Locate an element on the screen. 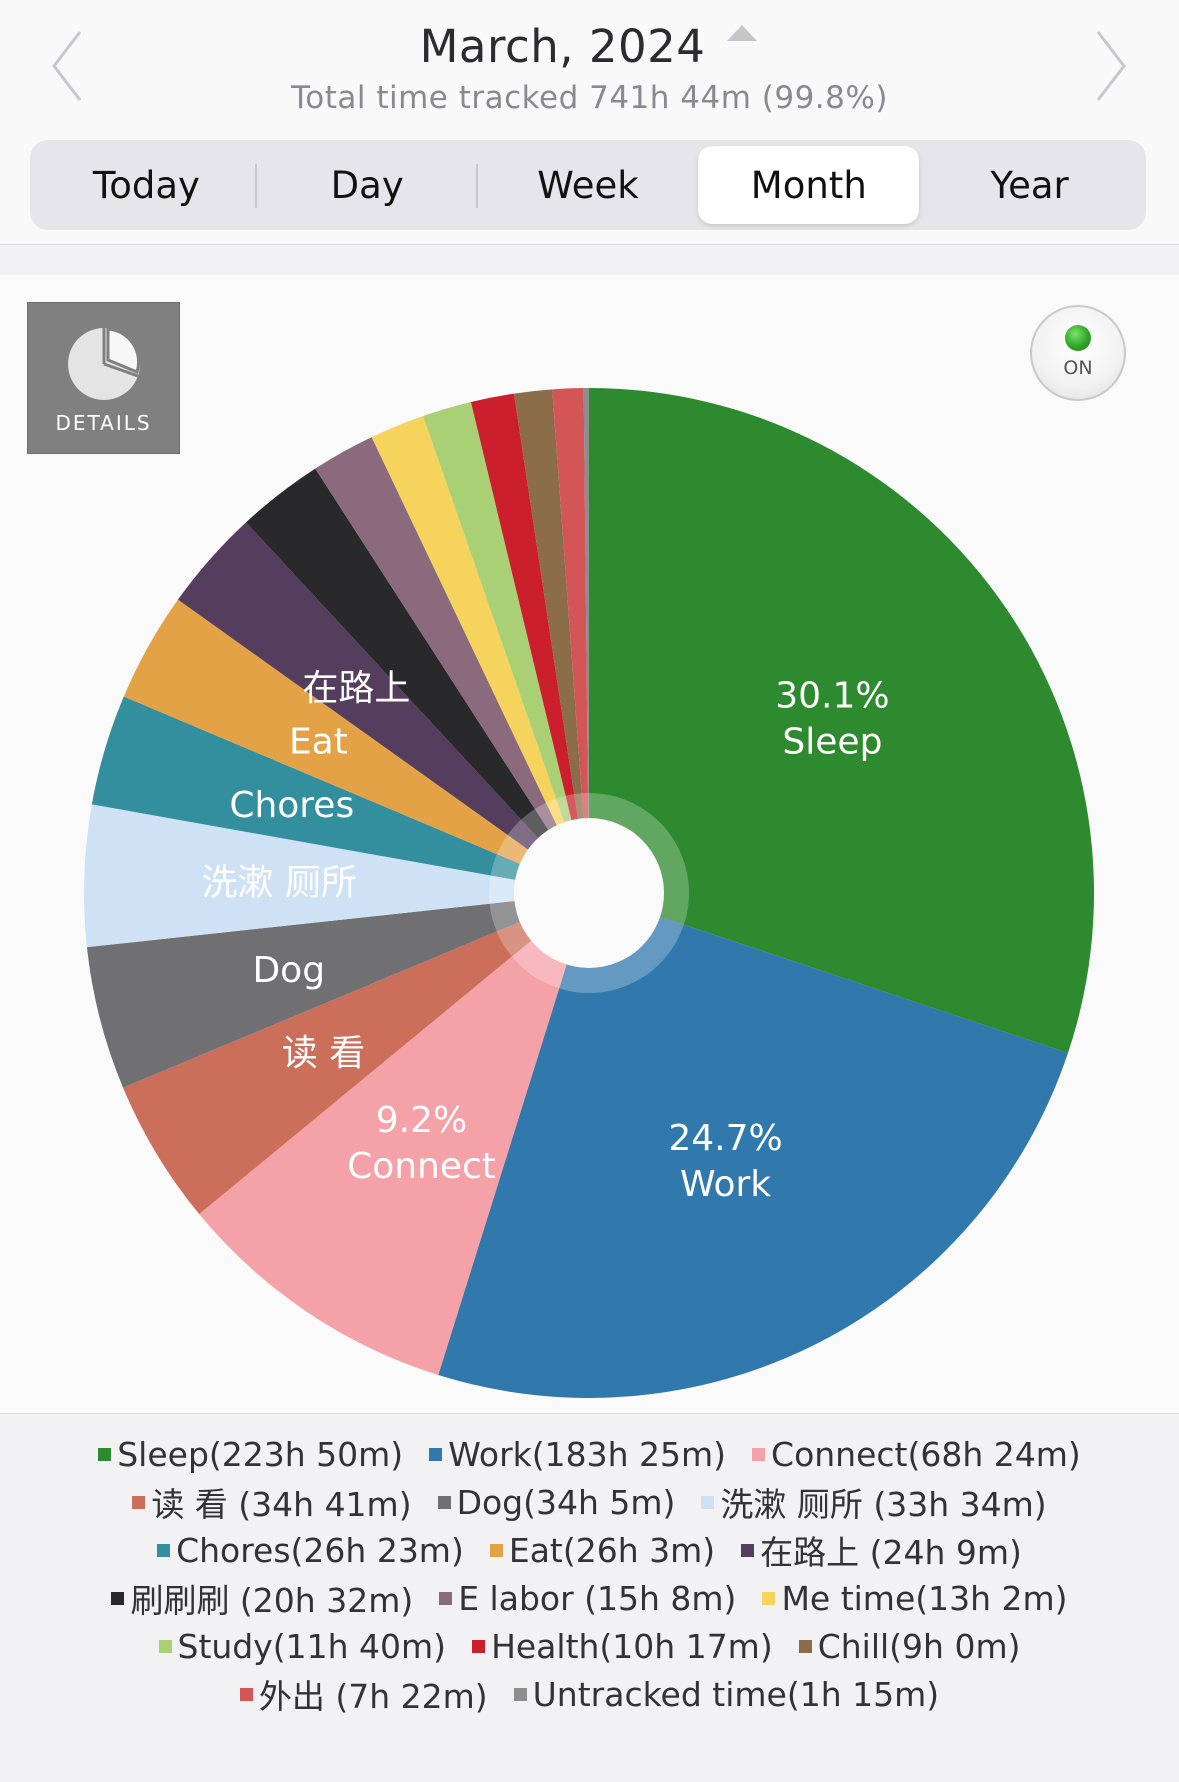 Image resolution: width=1179 pixels, height=1782 pixels. legend-item-13: Study(11h 40m) is located at coordinates (302, 1646).